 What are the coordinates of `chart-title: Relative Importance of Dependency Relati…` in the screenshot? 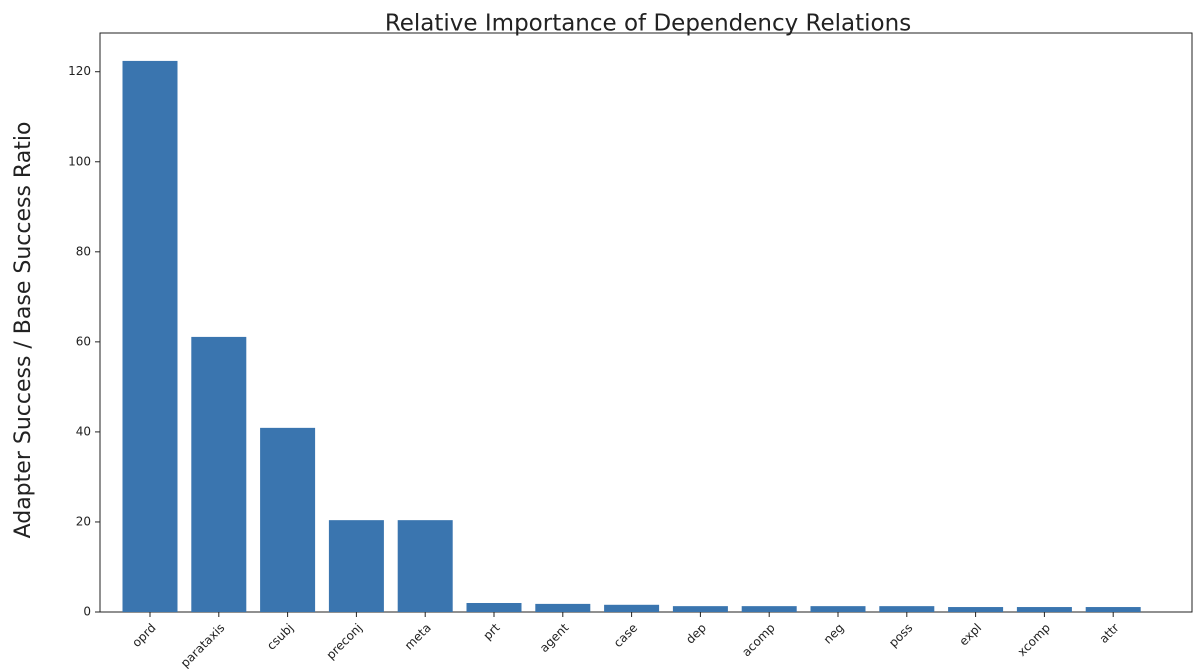 It's located at (648, 24).